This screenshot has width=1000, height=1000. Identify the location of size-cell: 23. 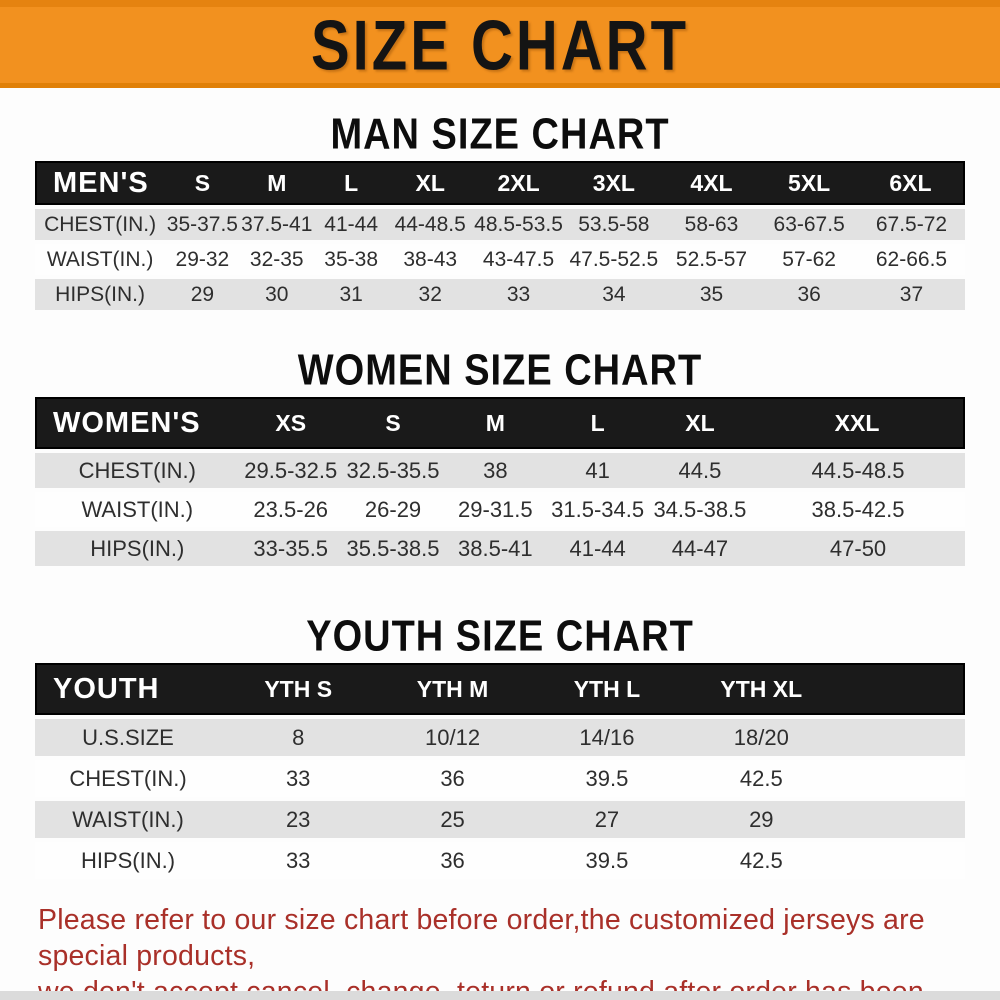
(298, 819).